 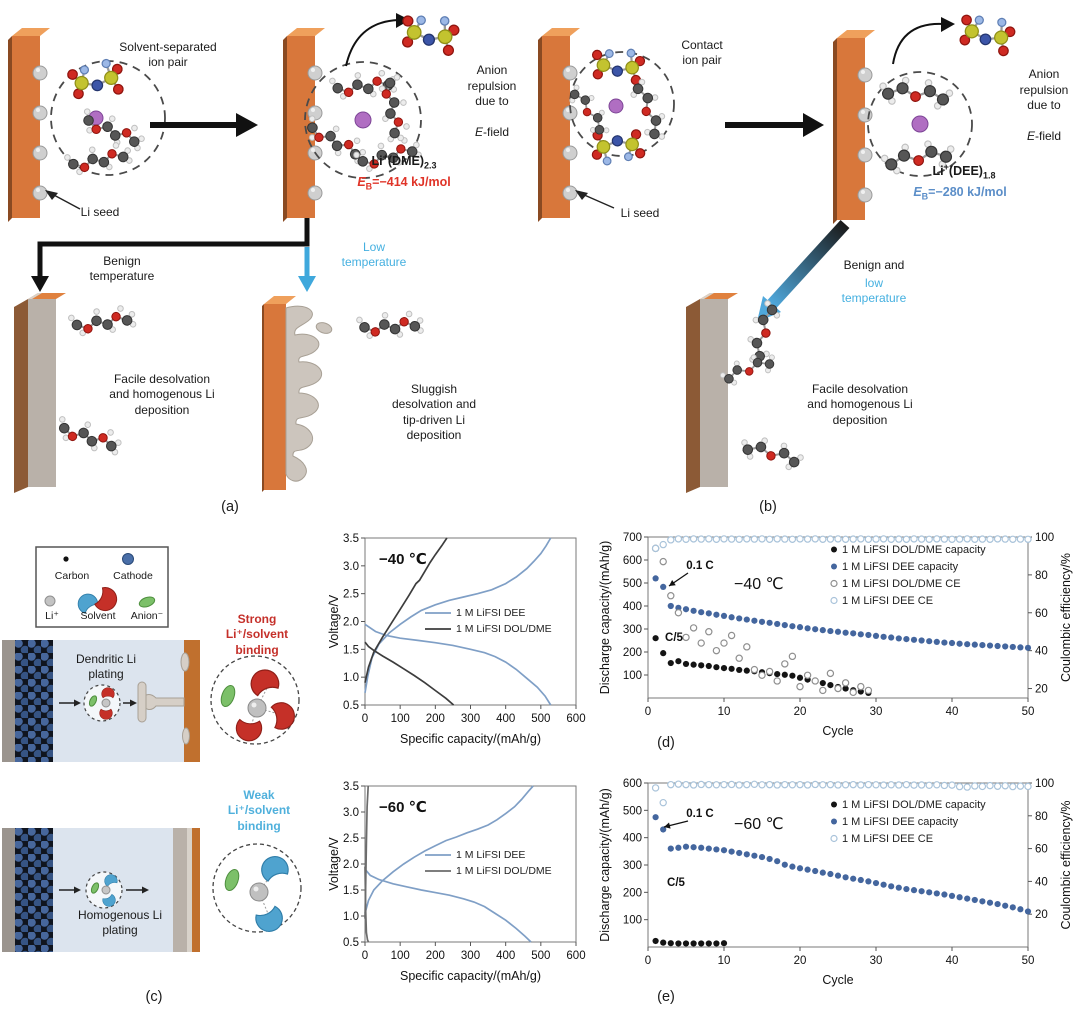 I want to click on svg-text: 1.0, so click(x=351, y=917).